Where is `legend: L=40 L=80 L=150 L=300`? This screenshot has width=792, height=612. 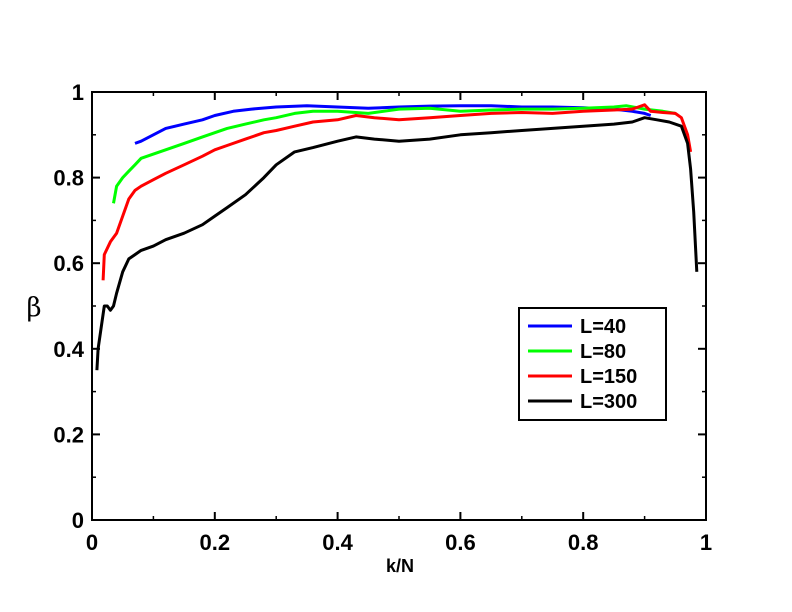 legend: L=40 L=80 L=150 L=300 is located at coordinates (592, 364).